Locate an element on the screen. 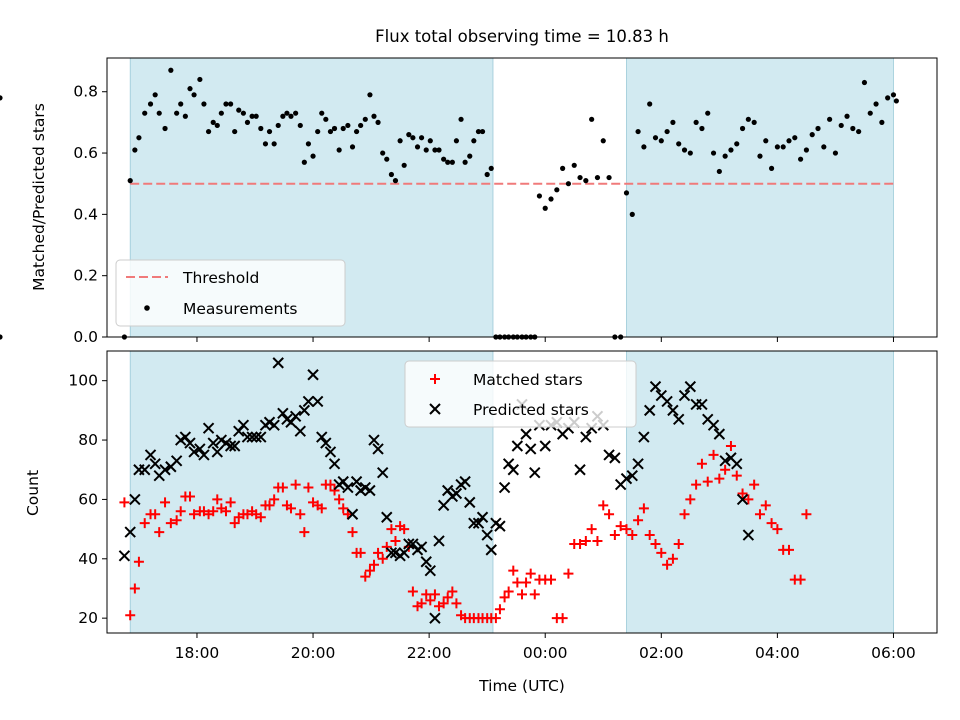 Image resolution: width=960 pixels, height=720 pixels. legend-measurements-label: Measurements is located at coordinates (240, 309).